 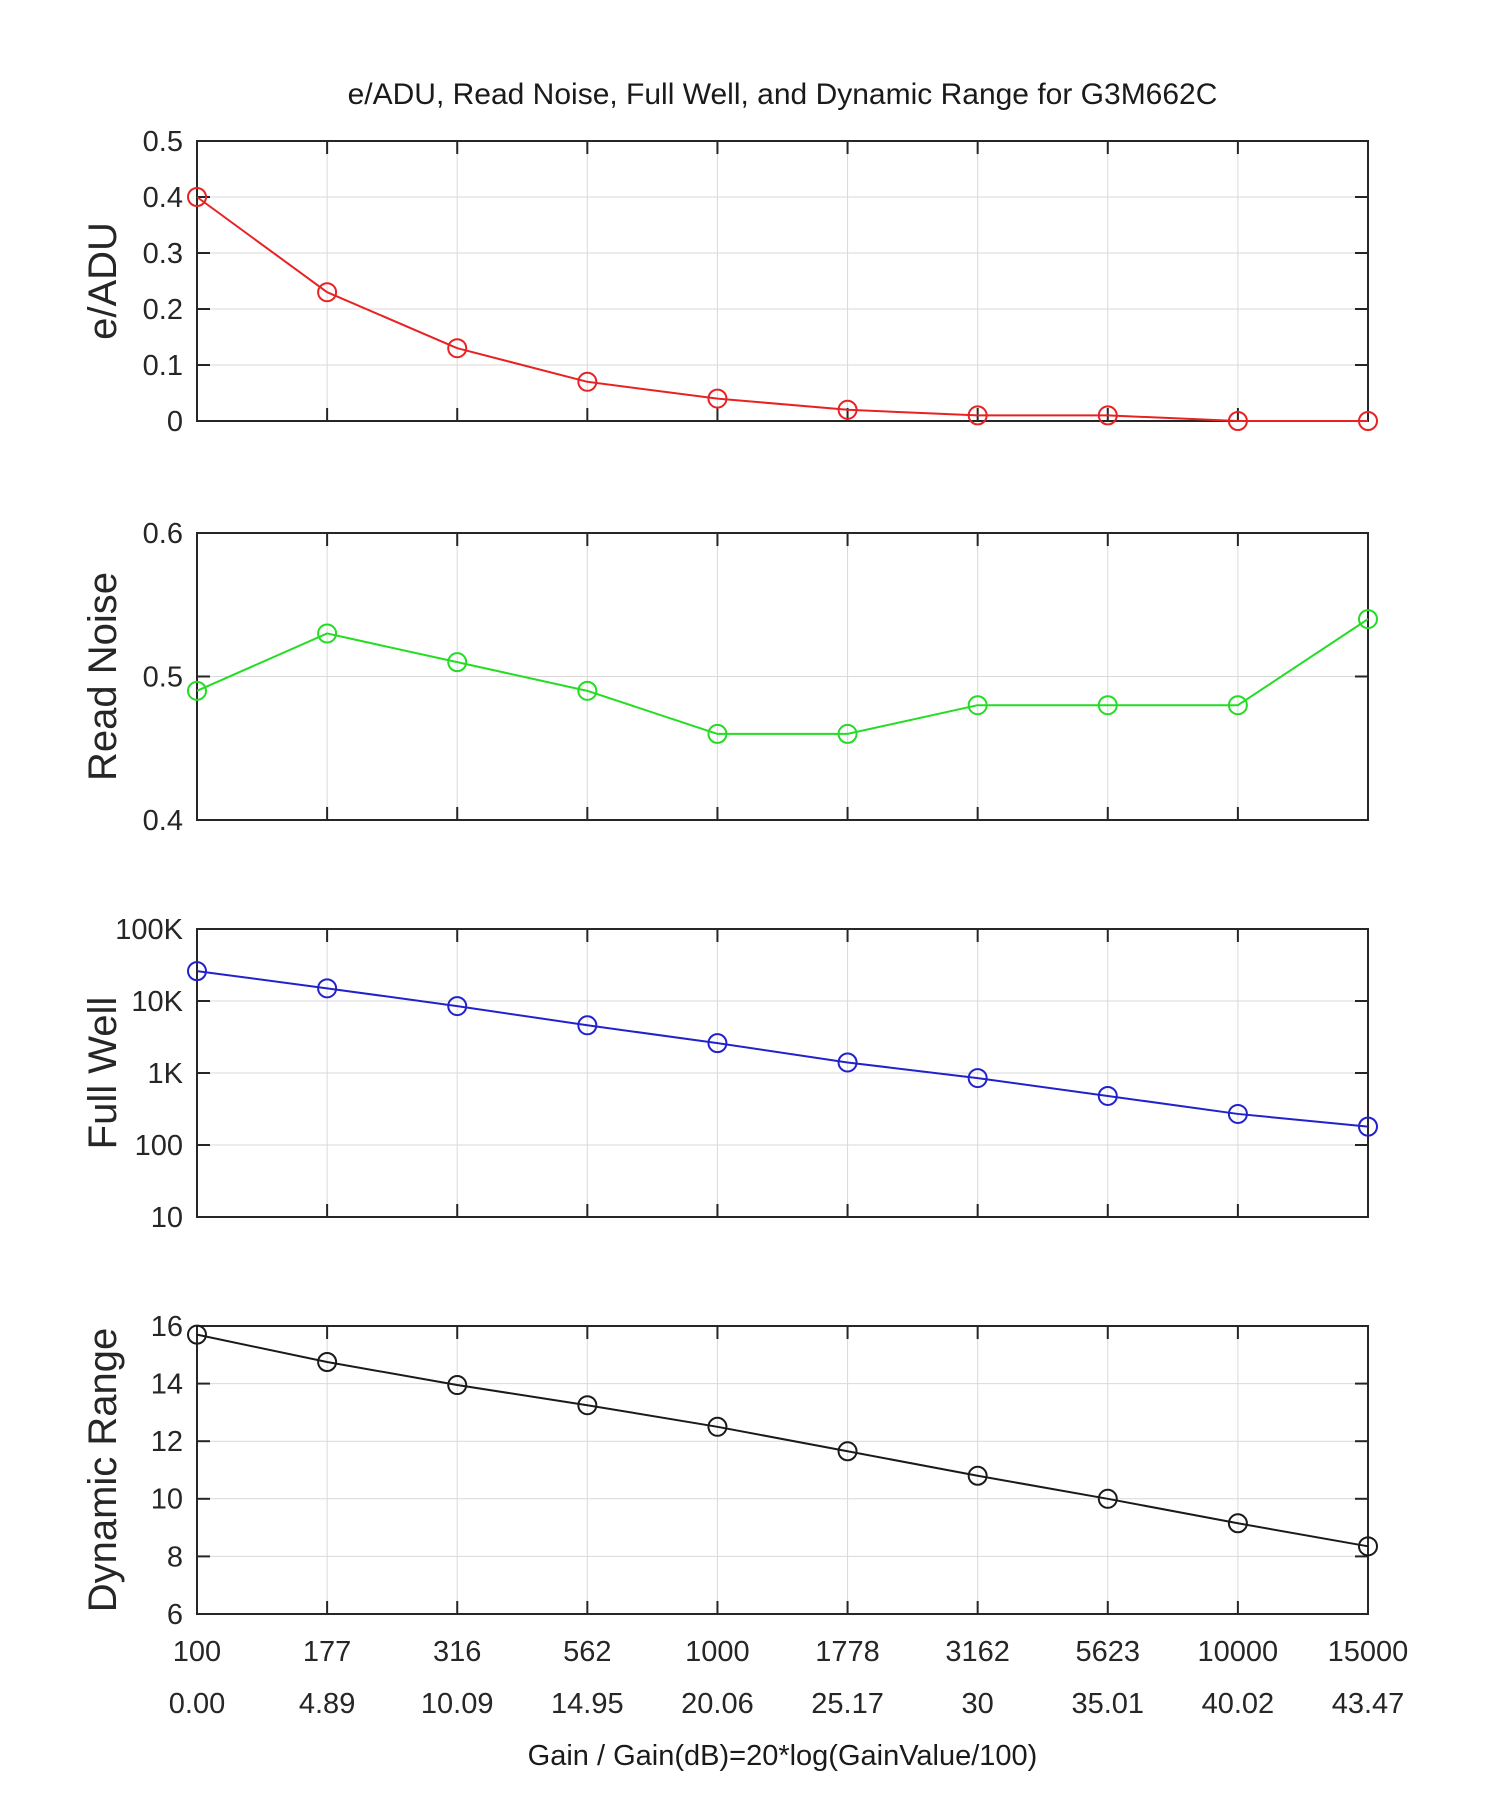 What do you see at coordinates (197, 1652) in the screenshot?
I see `x-tick-label-gain: 100` at bounding box center [197, 1652].